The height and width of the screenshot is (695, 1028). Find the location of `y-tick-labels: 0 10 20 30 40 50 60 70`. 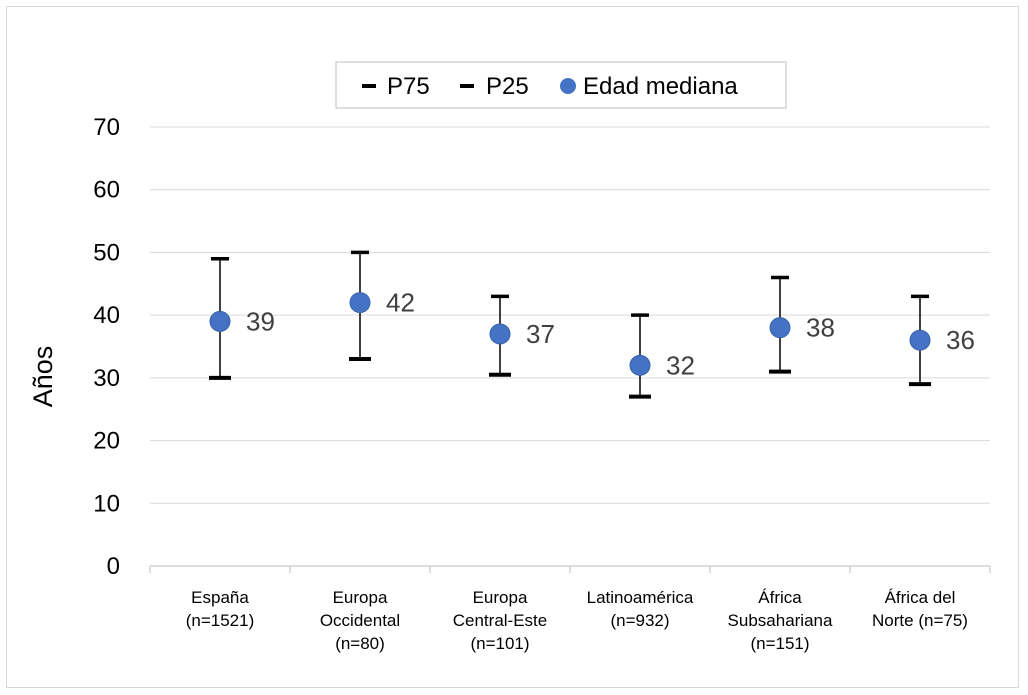

y-tick-labels: 0 10 20 30 40 50 60 70 is located at coordinates (106, 347).